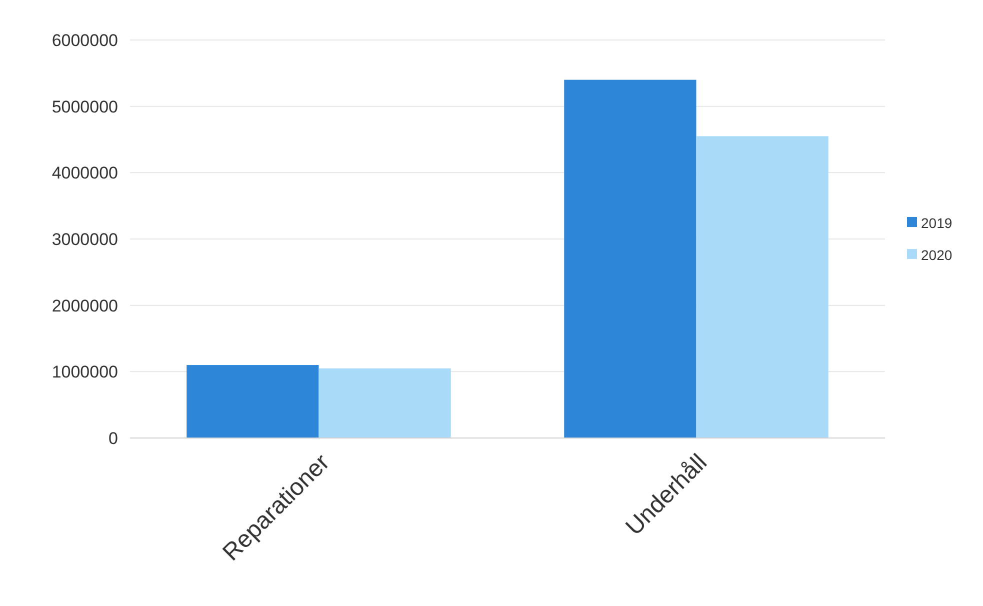 The image size is (983, 606). I want to click on y-tick-label: 1000000, so click(85, 372).